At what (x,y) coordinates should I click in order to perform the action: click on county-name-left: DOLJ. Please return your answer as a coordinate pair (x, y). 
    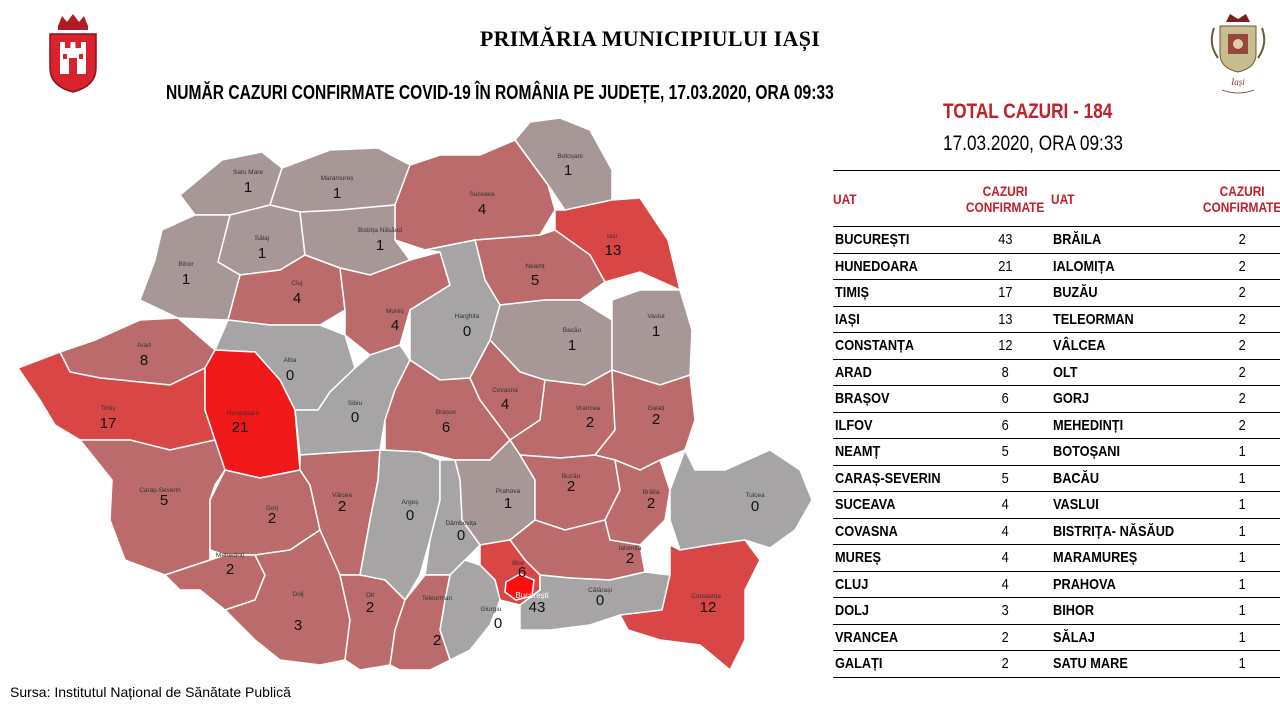
    Looking at the image, I should click on (896, 611).